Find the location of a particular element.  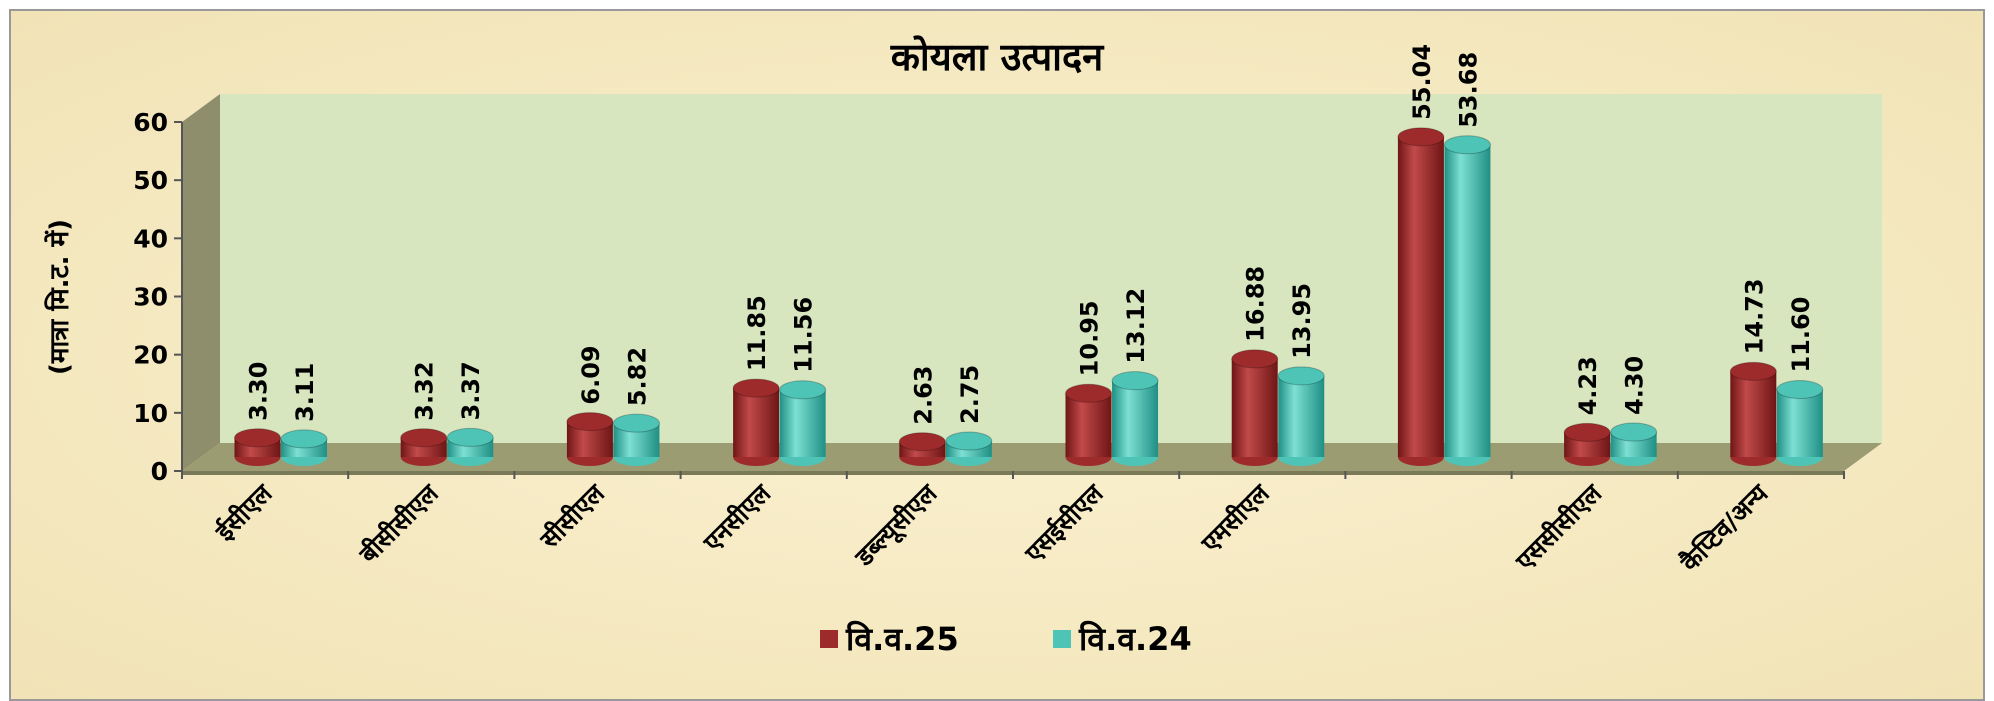

y-tick-label: 30 is located at coordinates (150, 297).